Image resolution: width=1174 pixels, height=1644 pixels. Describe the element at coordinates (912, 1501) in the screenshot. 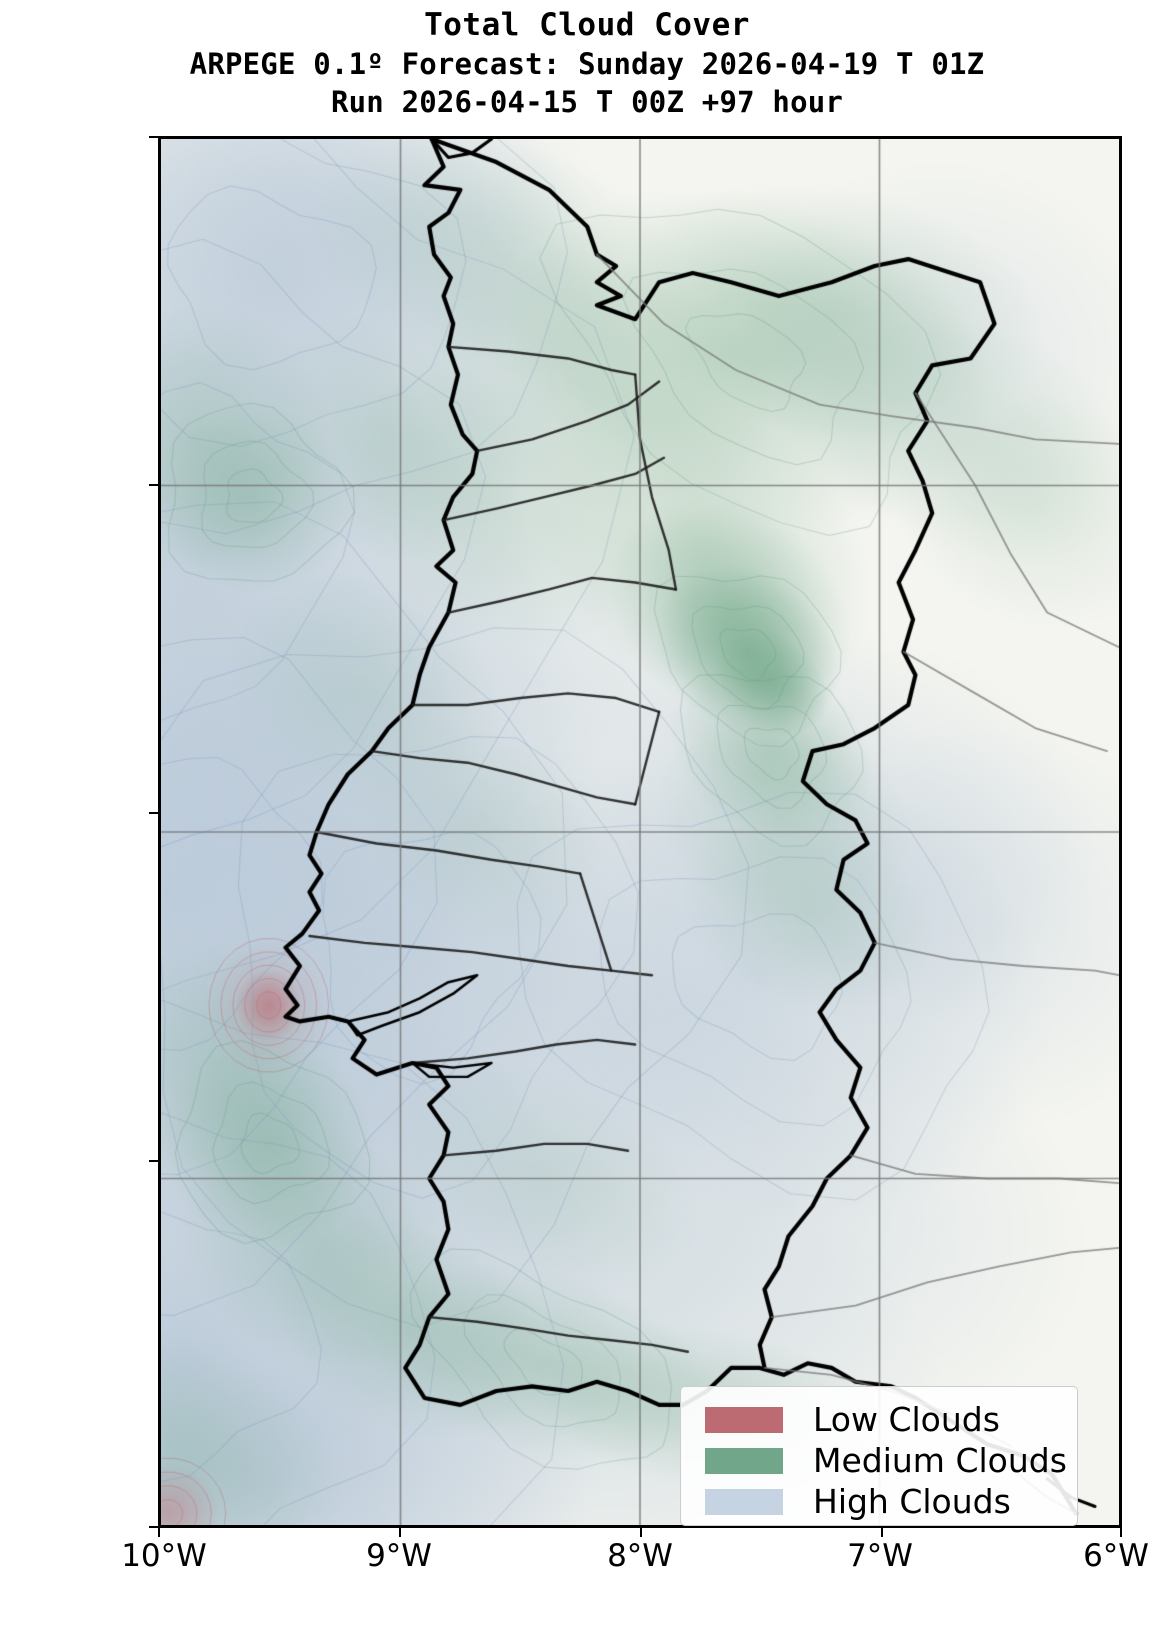

I see `legend-label-high-clouds: High Clouds` at that location.